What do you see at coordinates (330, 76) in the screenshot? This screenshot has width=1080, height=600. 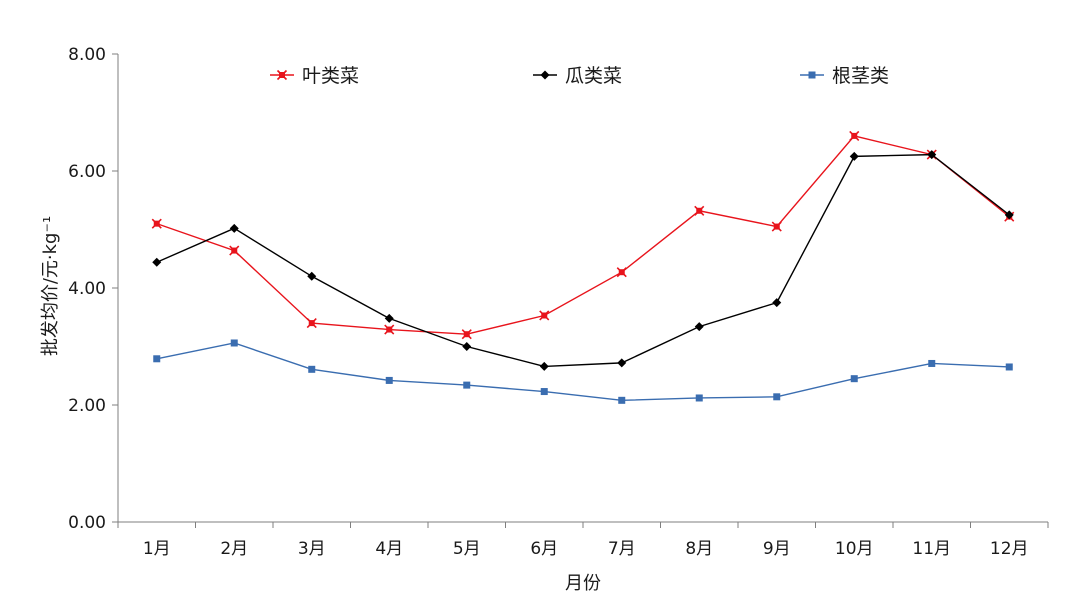 I see `legend-label: 叶类菜` at bounding box center [330, 76].